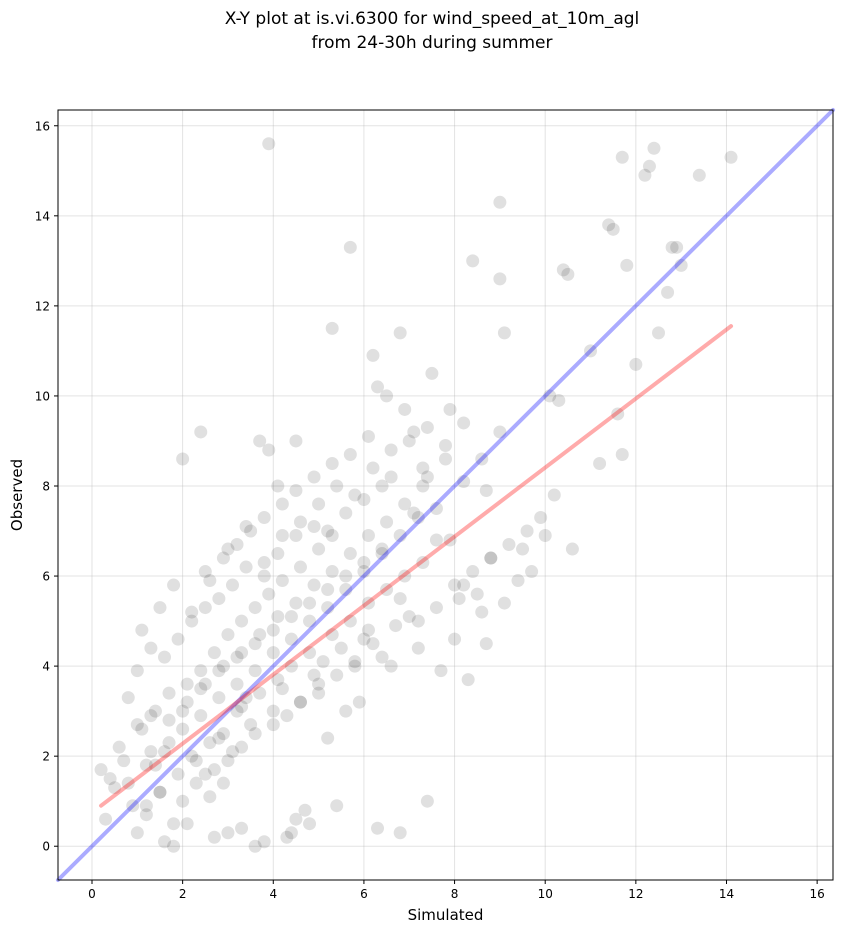 This screenshot has width=843, height=934. What do you see at coordinates (42, 126) in the screenshot?
I see `y-tick-label: 16` at bounding box center [42, 126].